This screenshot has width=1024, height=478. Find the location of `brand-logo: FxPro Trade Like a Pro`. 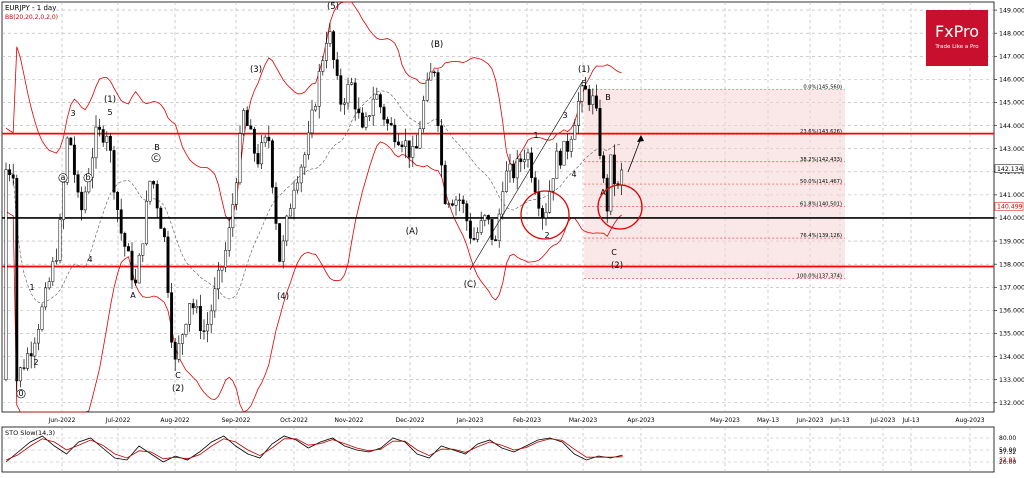

brand-logo: FxPro Trade Like a Pro is located at coordinates (957, 38).